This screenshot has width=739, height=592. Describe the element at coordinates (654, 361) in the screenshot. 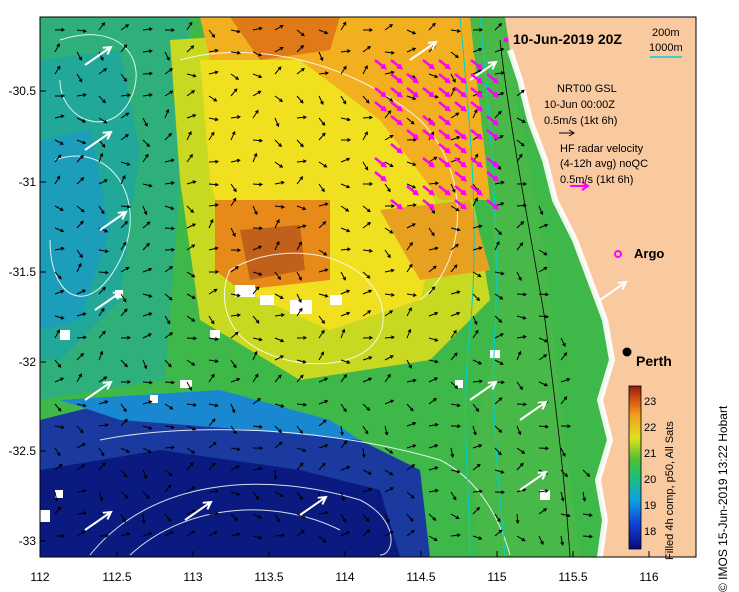

I see `perth-label: Perth` at that location.